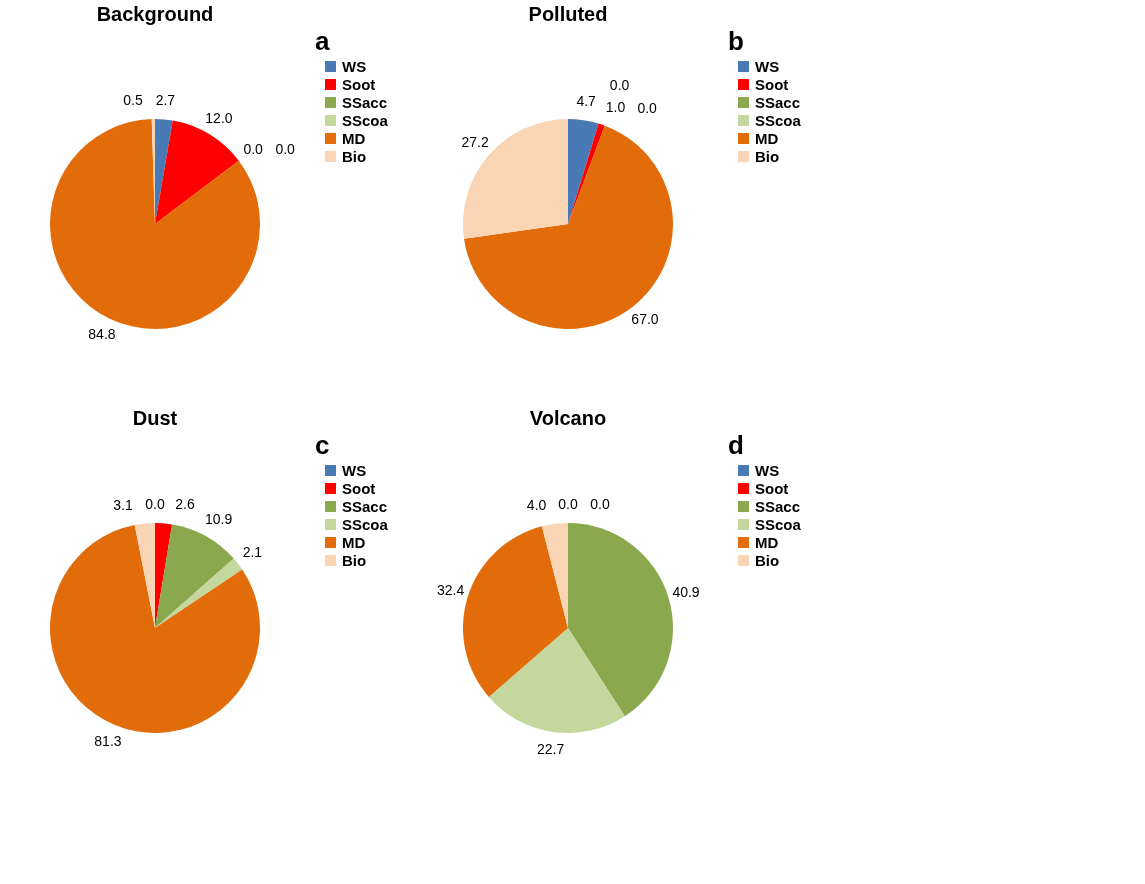 The width and height of the screenshot is (1145, 884). I want to click on chart-title: Volcano, so click(568, 418).